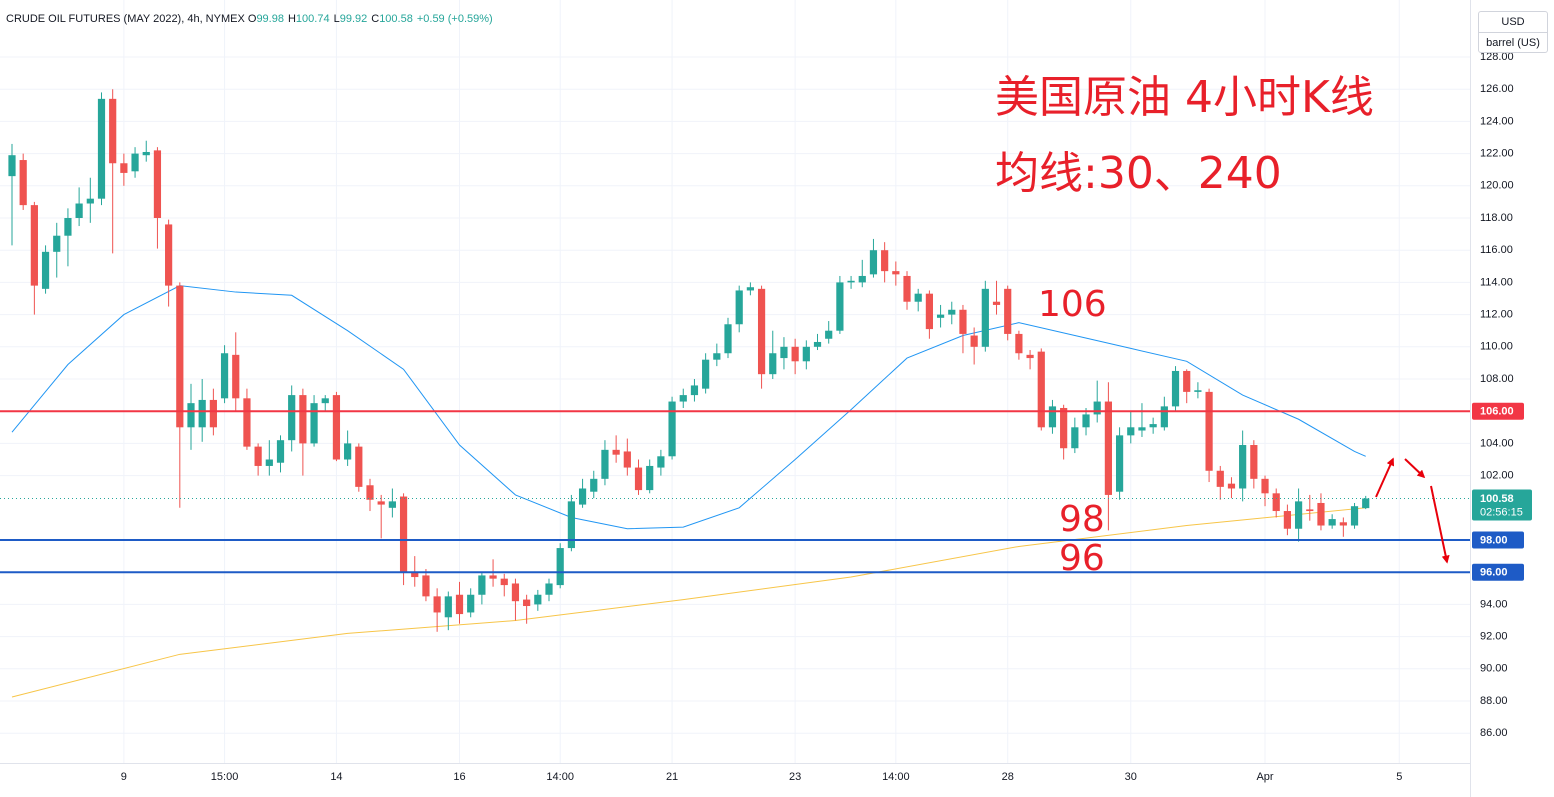 Image resolution: width=1554 pixels, height=797 pixels. What do you see at coordinates (1072, 304) in the screenshot?
I see `annotation-level: 106` at bounding box center [1072, 304].